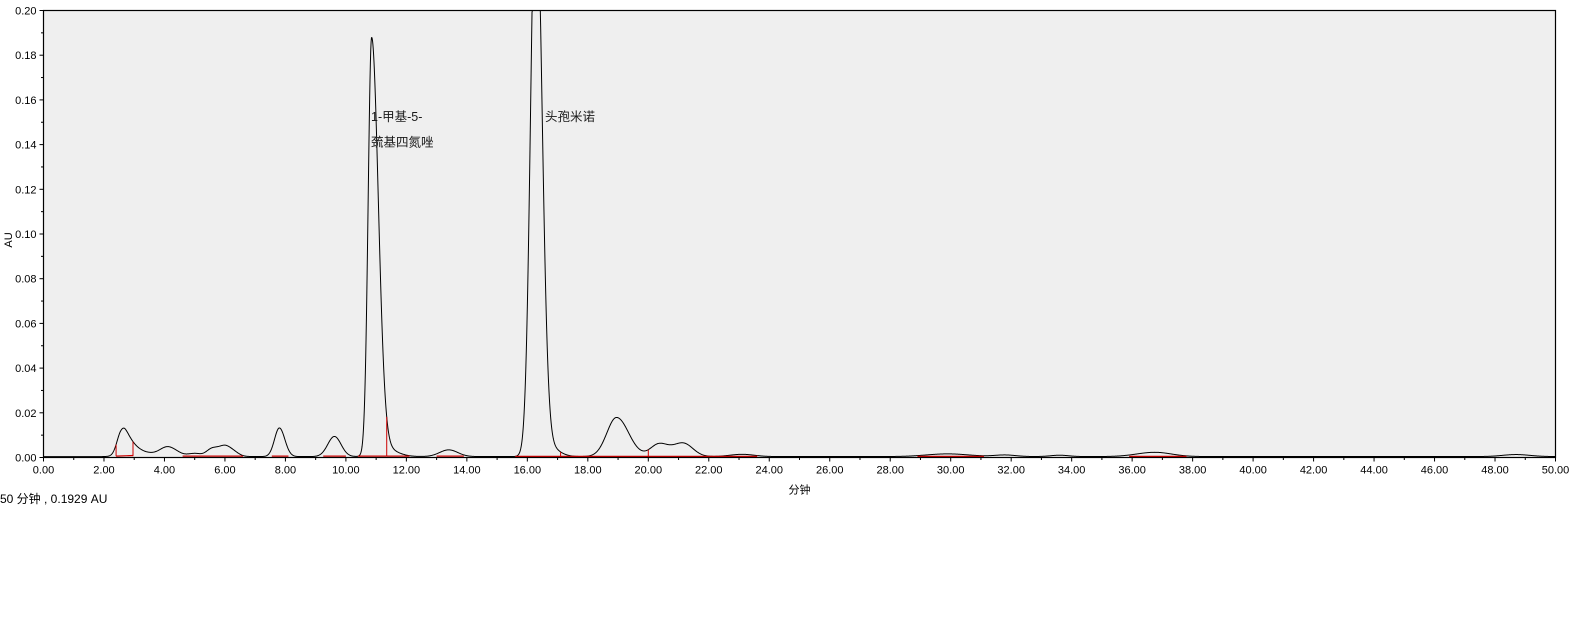 Image resolution: width=1569 pixels, height=644 pixels. I want to click on x-axis-title: 分钟, so click(800, 490).